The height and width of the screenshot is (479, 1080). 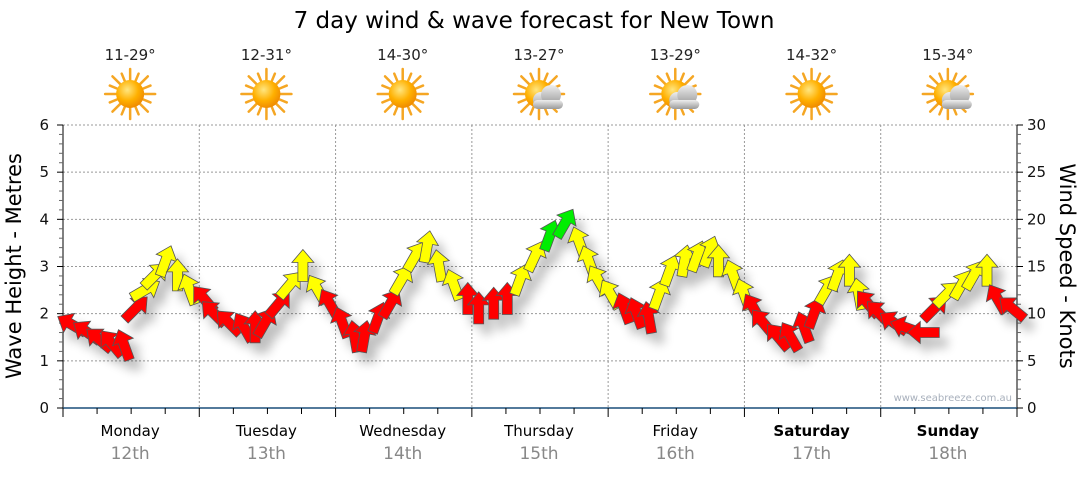 I want to click on partly-cloudy-icon, so click(x=948, y=94).